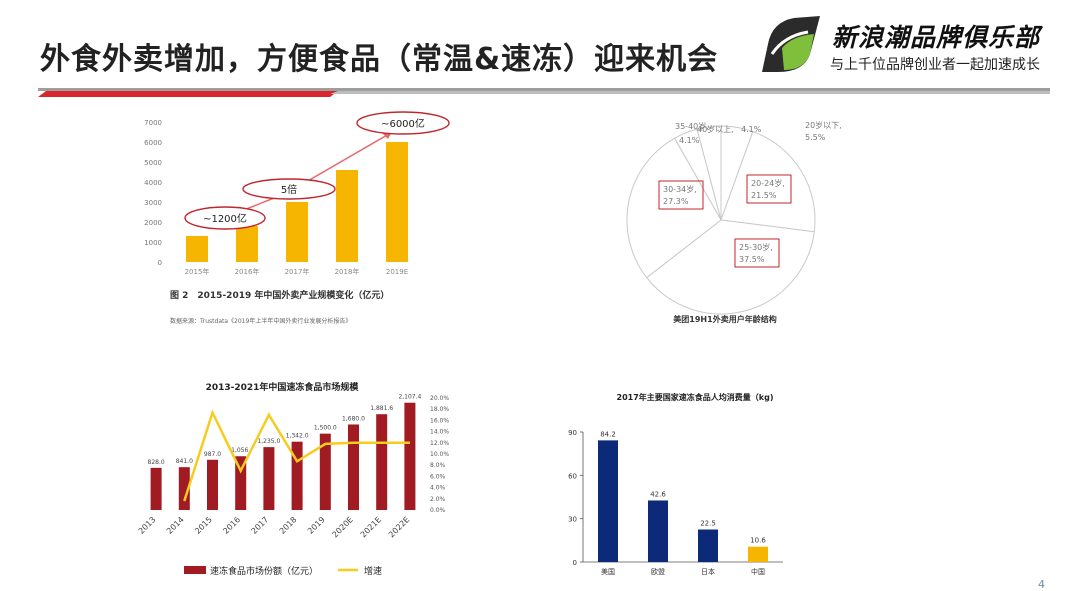 The height and width of the screenshot is (591, 1080). I want to click on y-tick-label: 60, so click(572, 476).